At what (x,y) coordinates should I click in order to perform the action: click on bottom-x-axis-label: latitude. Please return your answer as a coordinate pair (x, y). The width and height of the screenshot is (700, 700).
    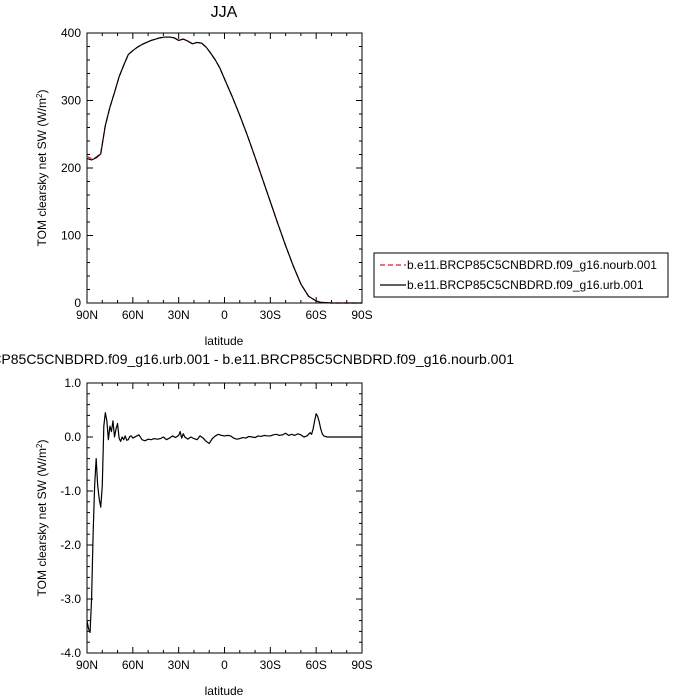
    Looking at the image, I should click on (224, 691).